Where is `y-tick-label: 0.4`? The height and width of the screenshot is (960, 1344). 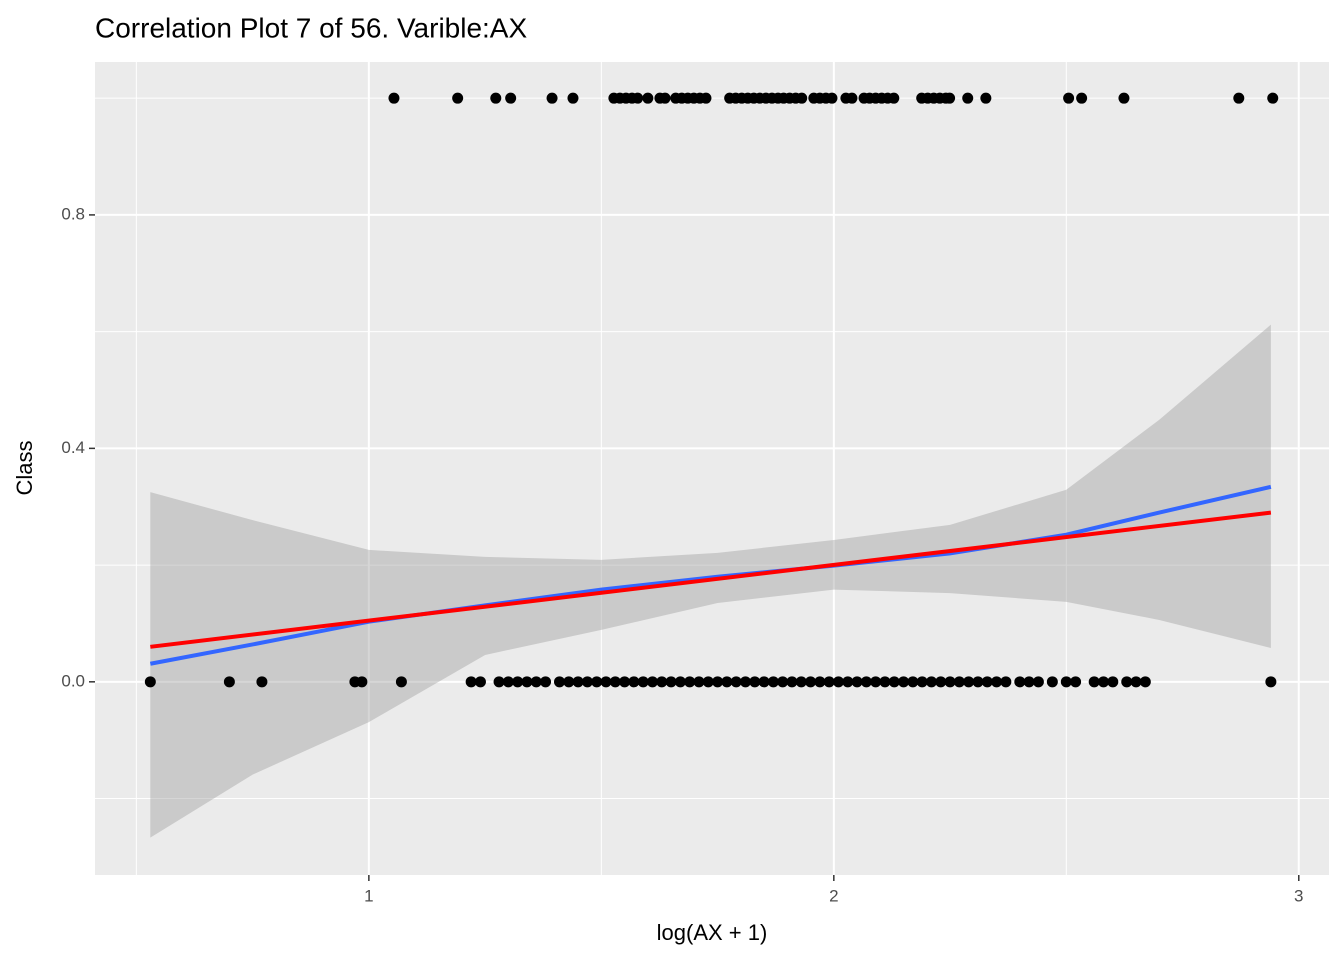
y-tick-label: 0.4 is located at coordinates (73, 447).